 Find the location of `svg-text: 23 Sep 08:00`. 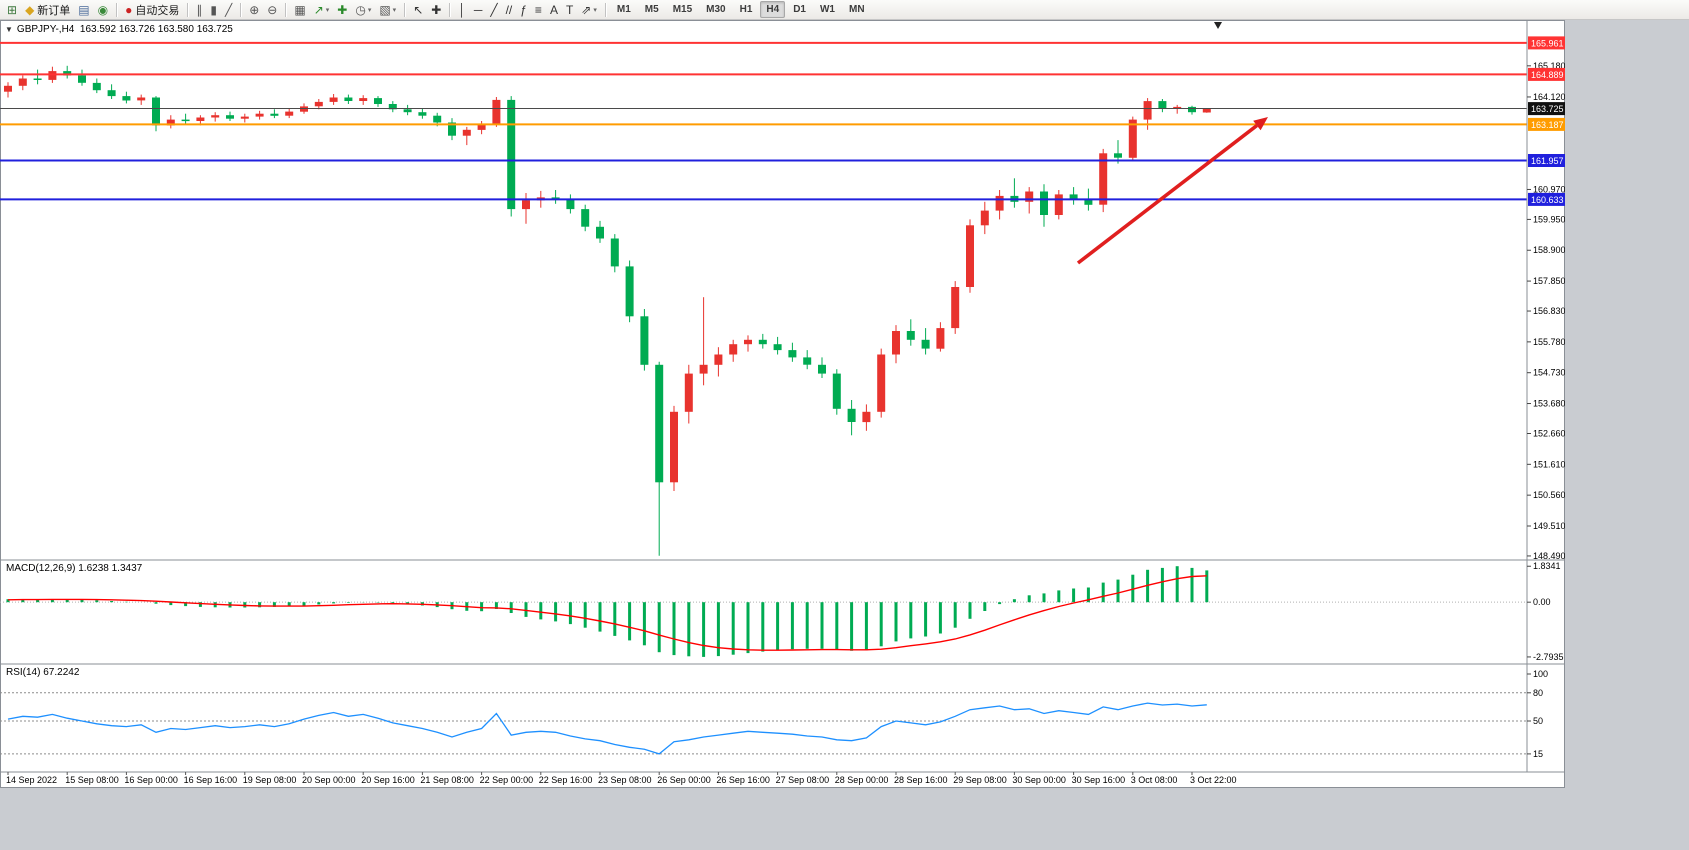

svg-text: 23 Sep 08:00 is located at coordinates (625, 780).